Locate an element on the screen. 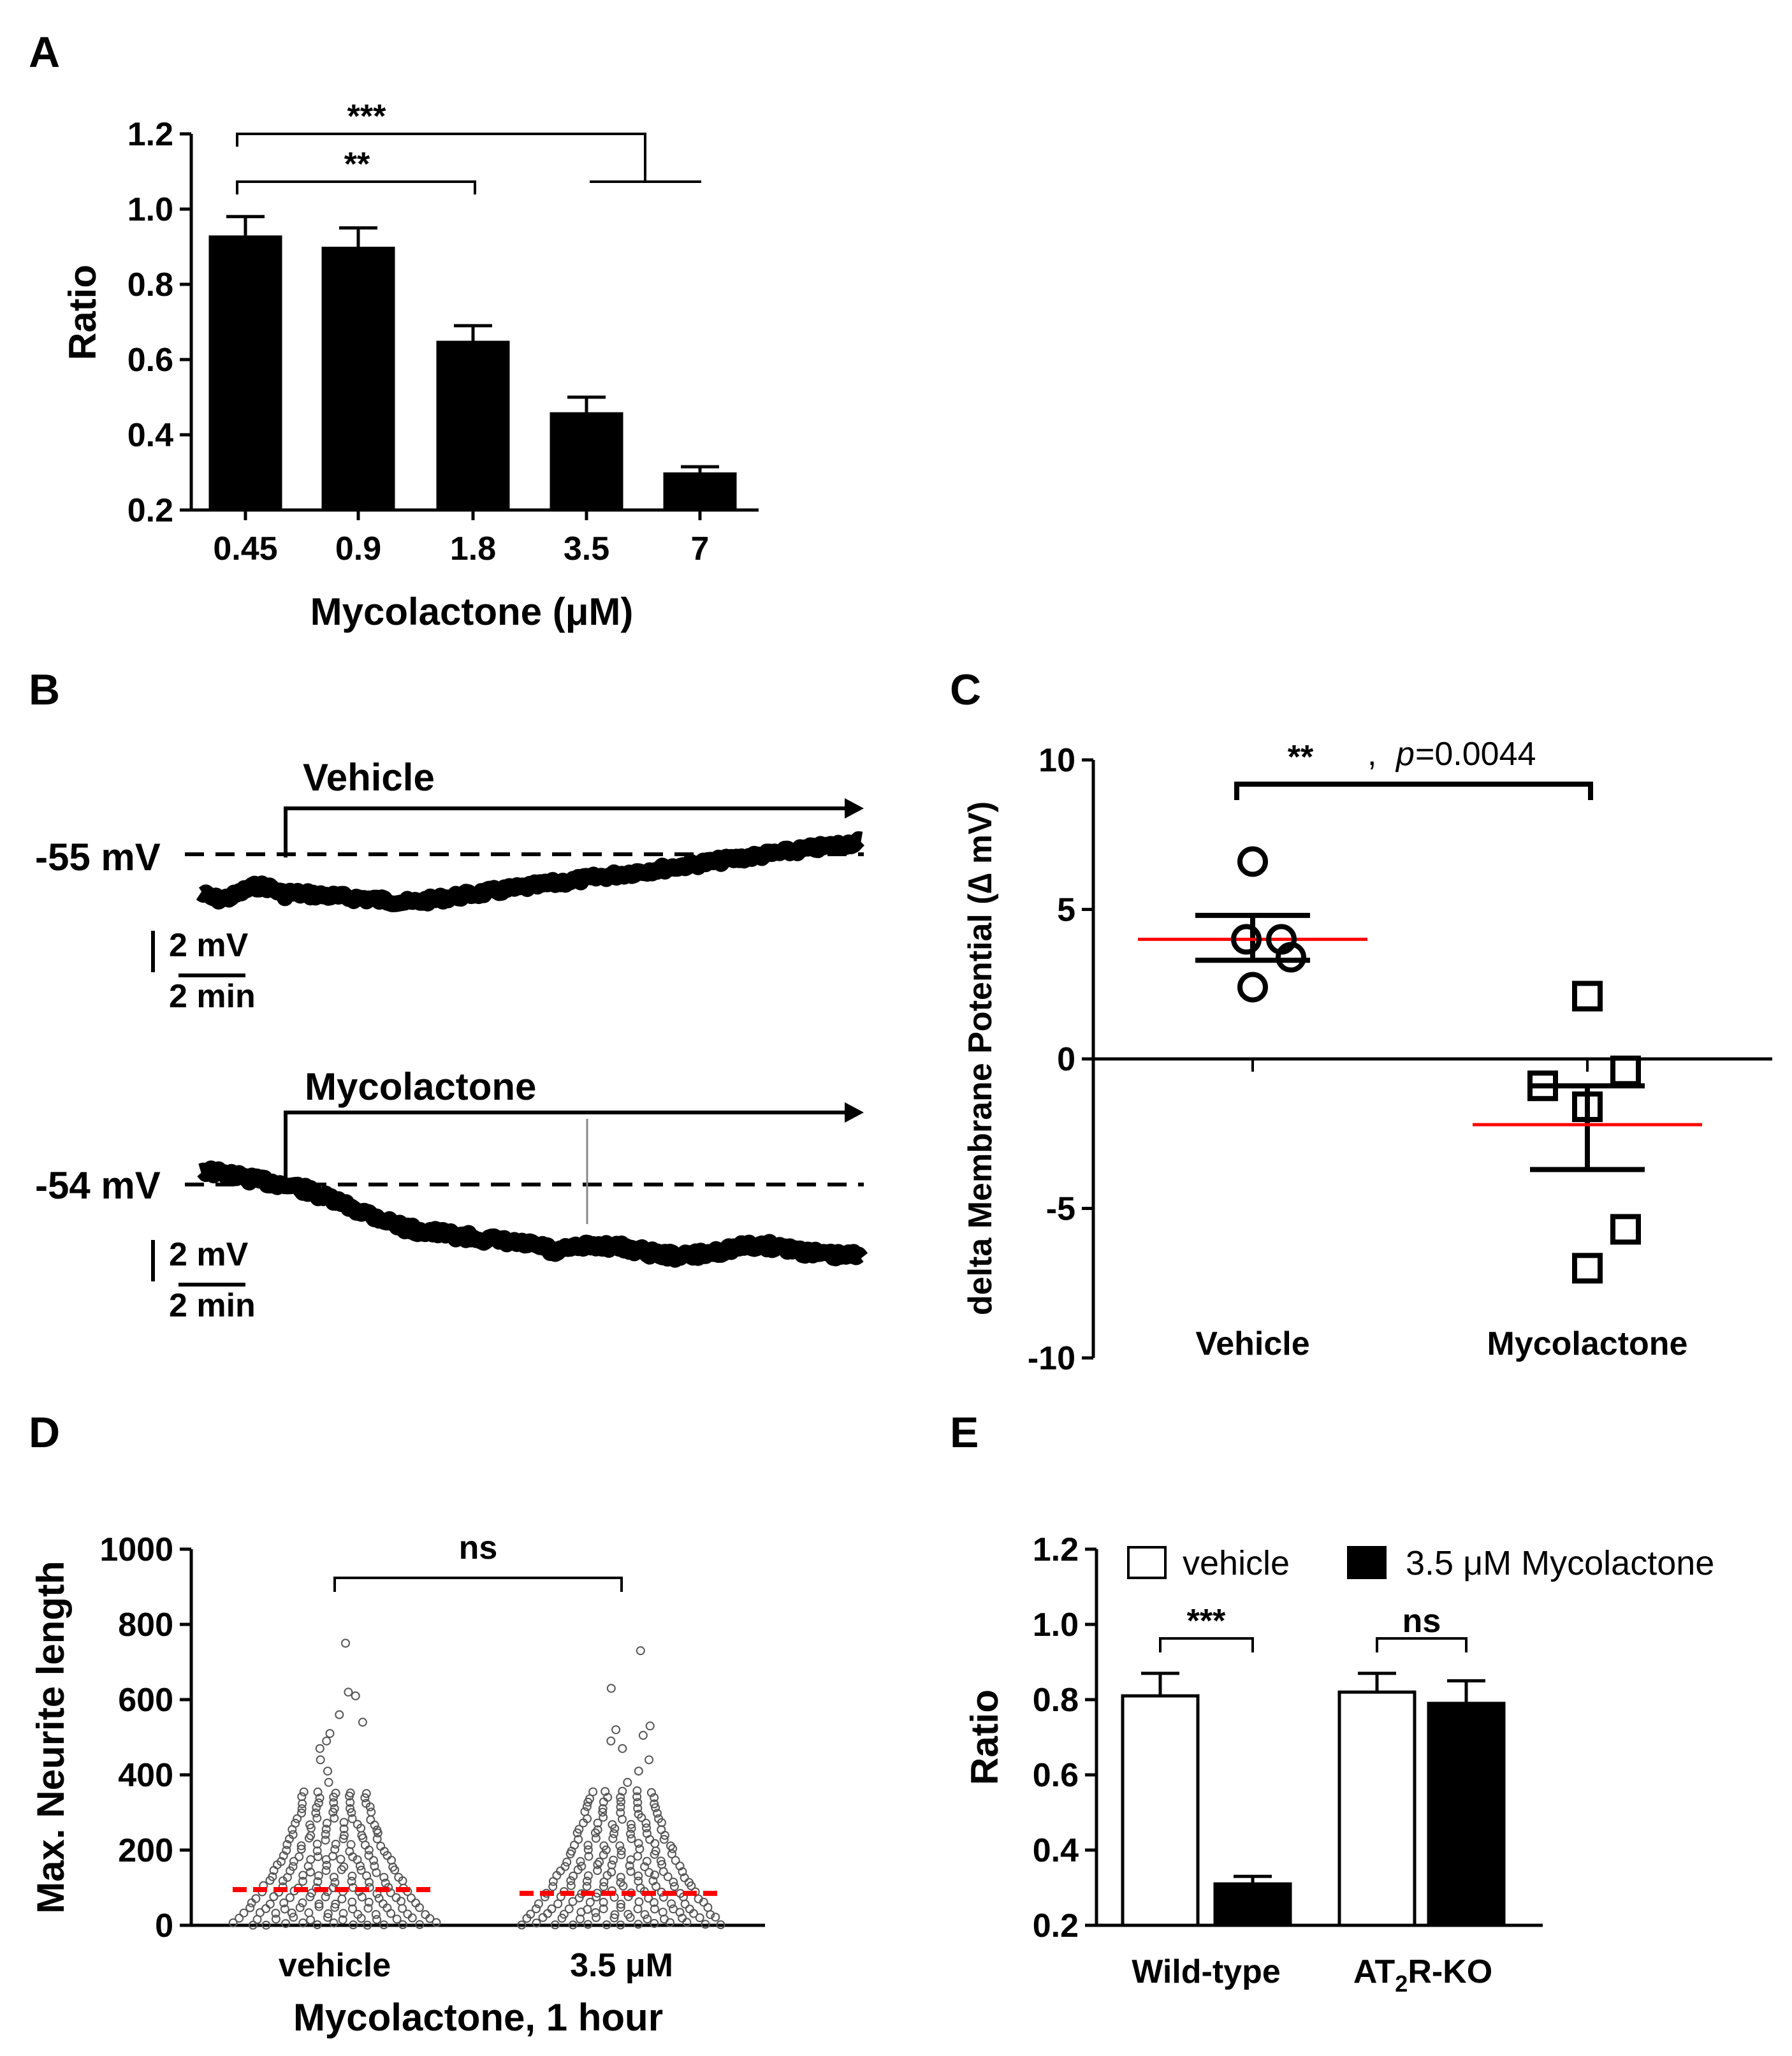 Image resolution: width=1792 pixels, height=2056 pixels. panel-d-ytick-label-4: 800 is located at coordinates (145, 1625).